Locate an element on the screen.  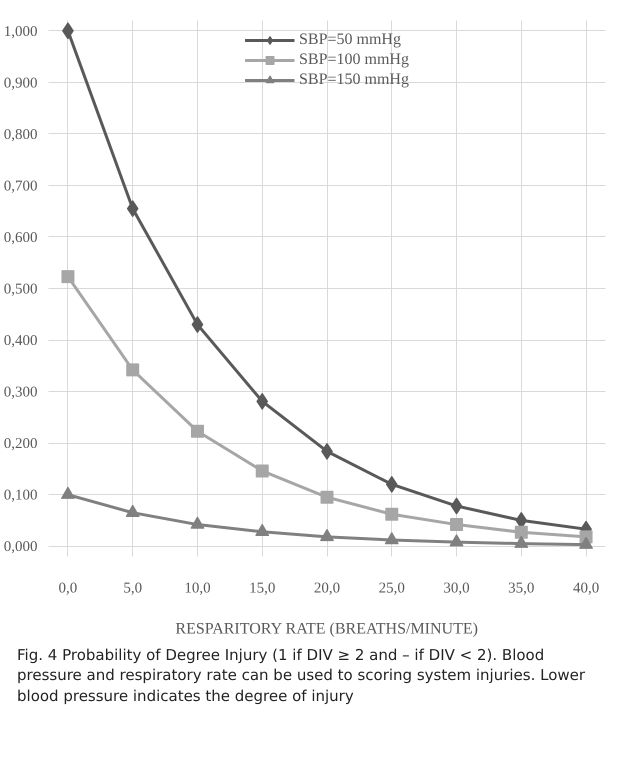
x-tick-label: 5,0 is located at coordinates (132, 588).